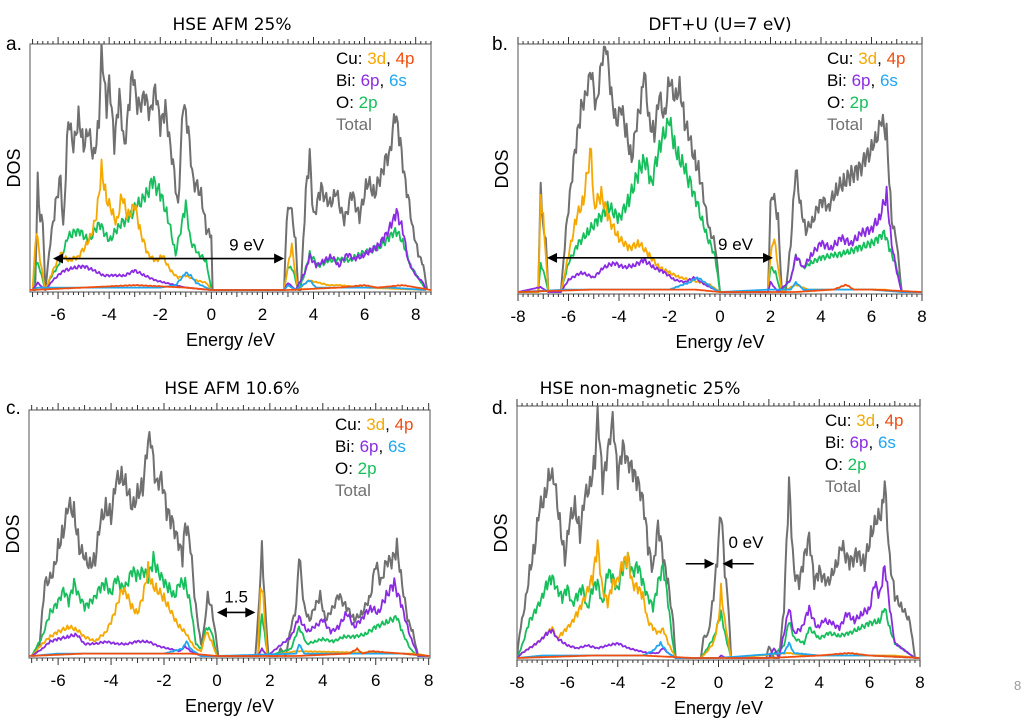  What do you see at coordinates (230, 168) in the screenshot?
I see `plot-frame` at bounding box center [230, 168].